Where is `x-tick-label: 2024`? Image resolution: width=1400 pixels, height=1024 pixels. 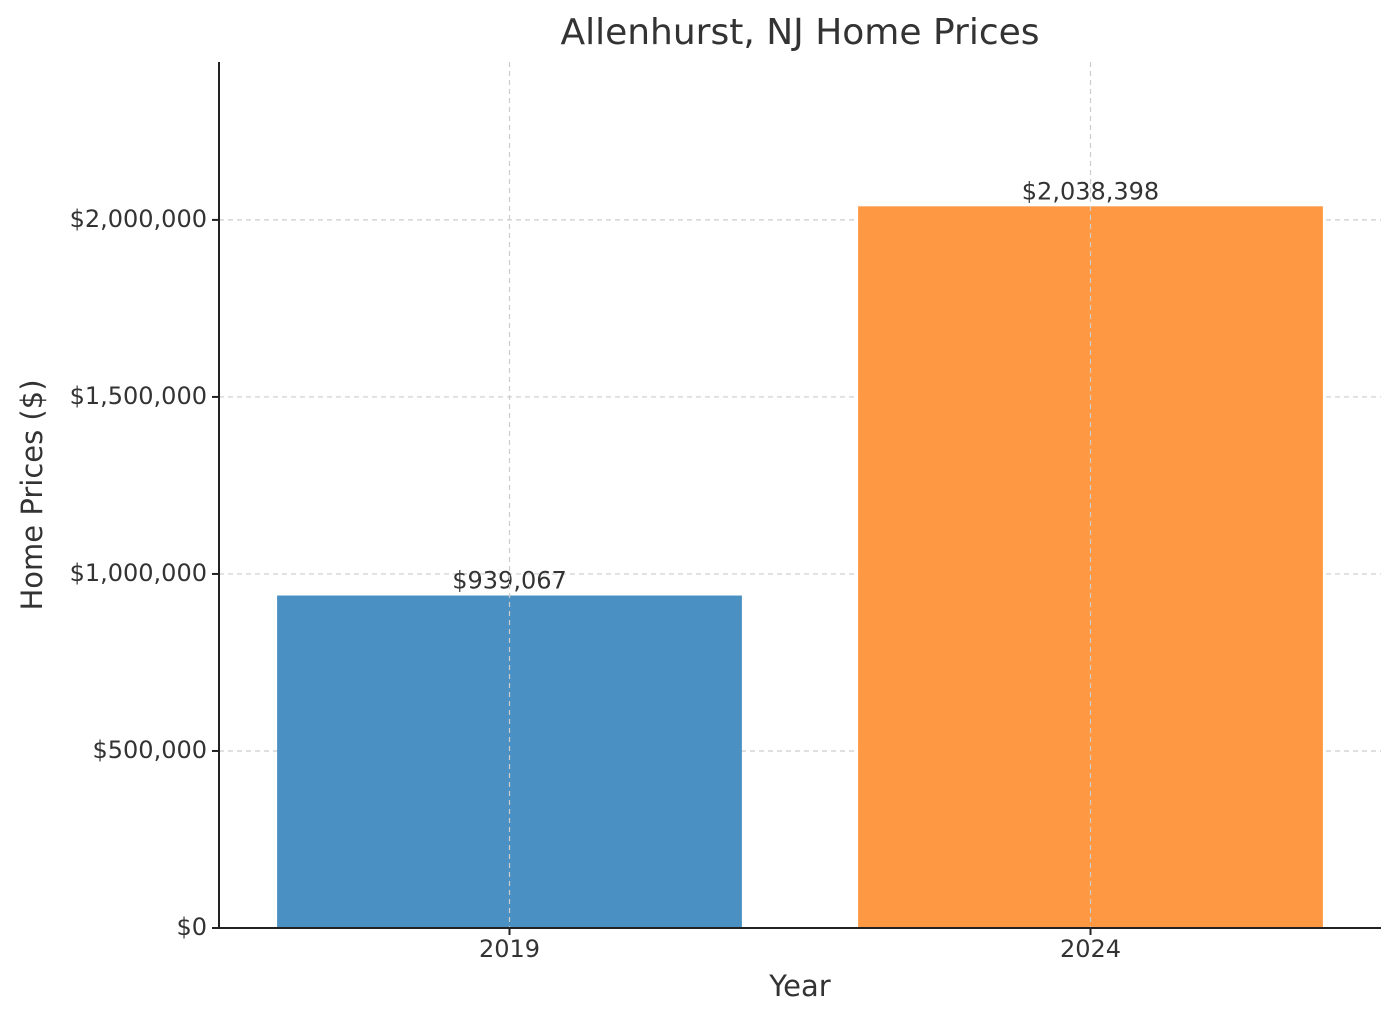
x-tick-label: 2024 is located at coordinates (1090, 949).